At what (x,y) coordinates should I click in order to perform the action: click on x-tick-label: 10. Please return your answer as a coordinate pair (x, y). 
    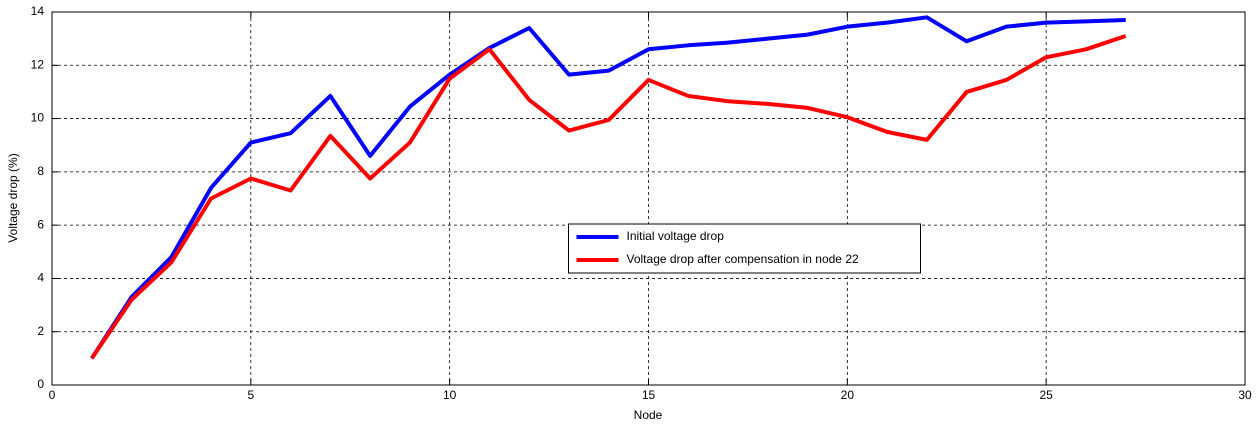
    Looking at the image, I should click on (450, 395).